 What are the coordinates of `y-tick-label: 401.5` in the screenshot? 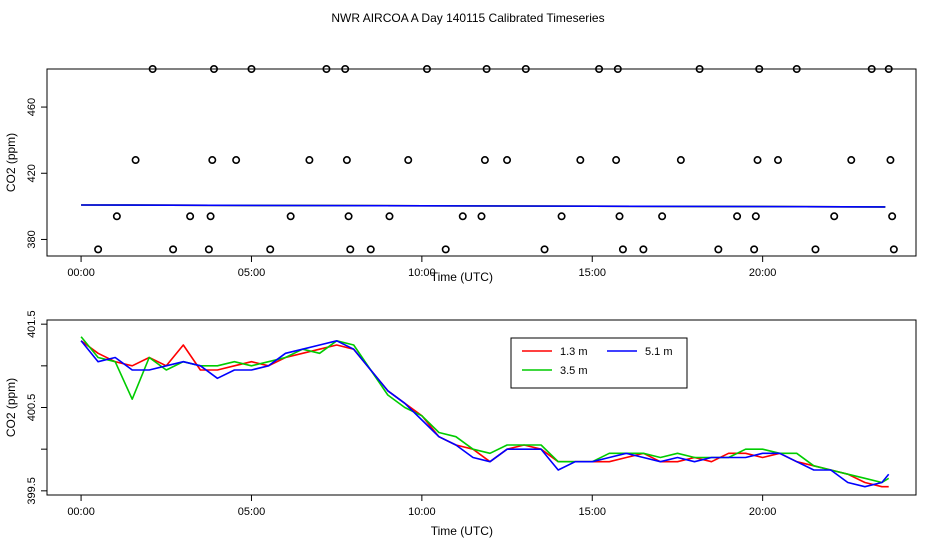 It's located at (32, 324).